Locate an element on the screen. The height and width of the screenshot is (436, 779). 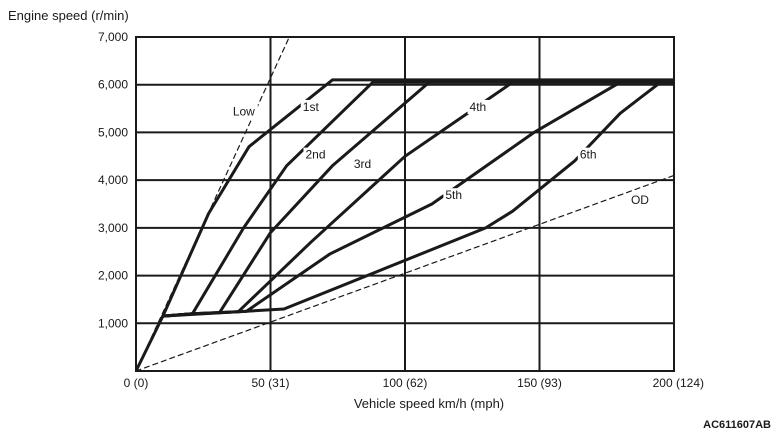
y-axis-title: Engine speed (r/min) is located at coordinates (68, 15).